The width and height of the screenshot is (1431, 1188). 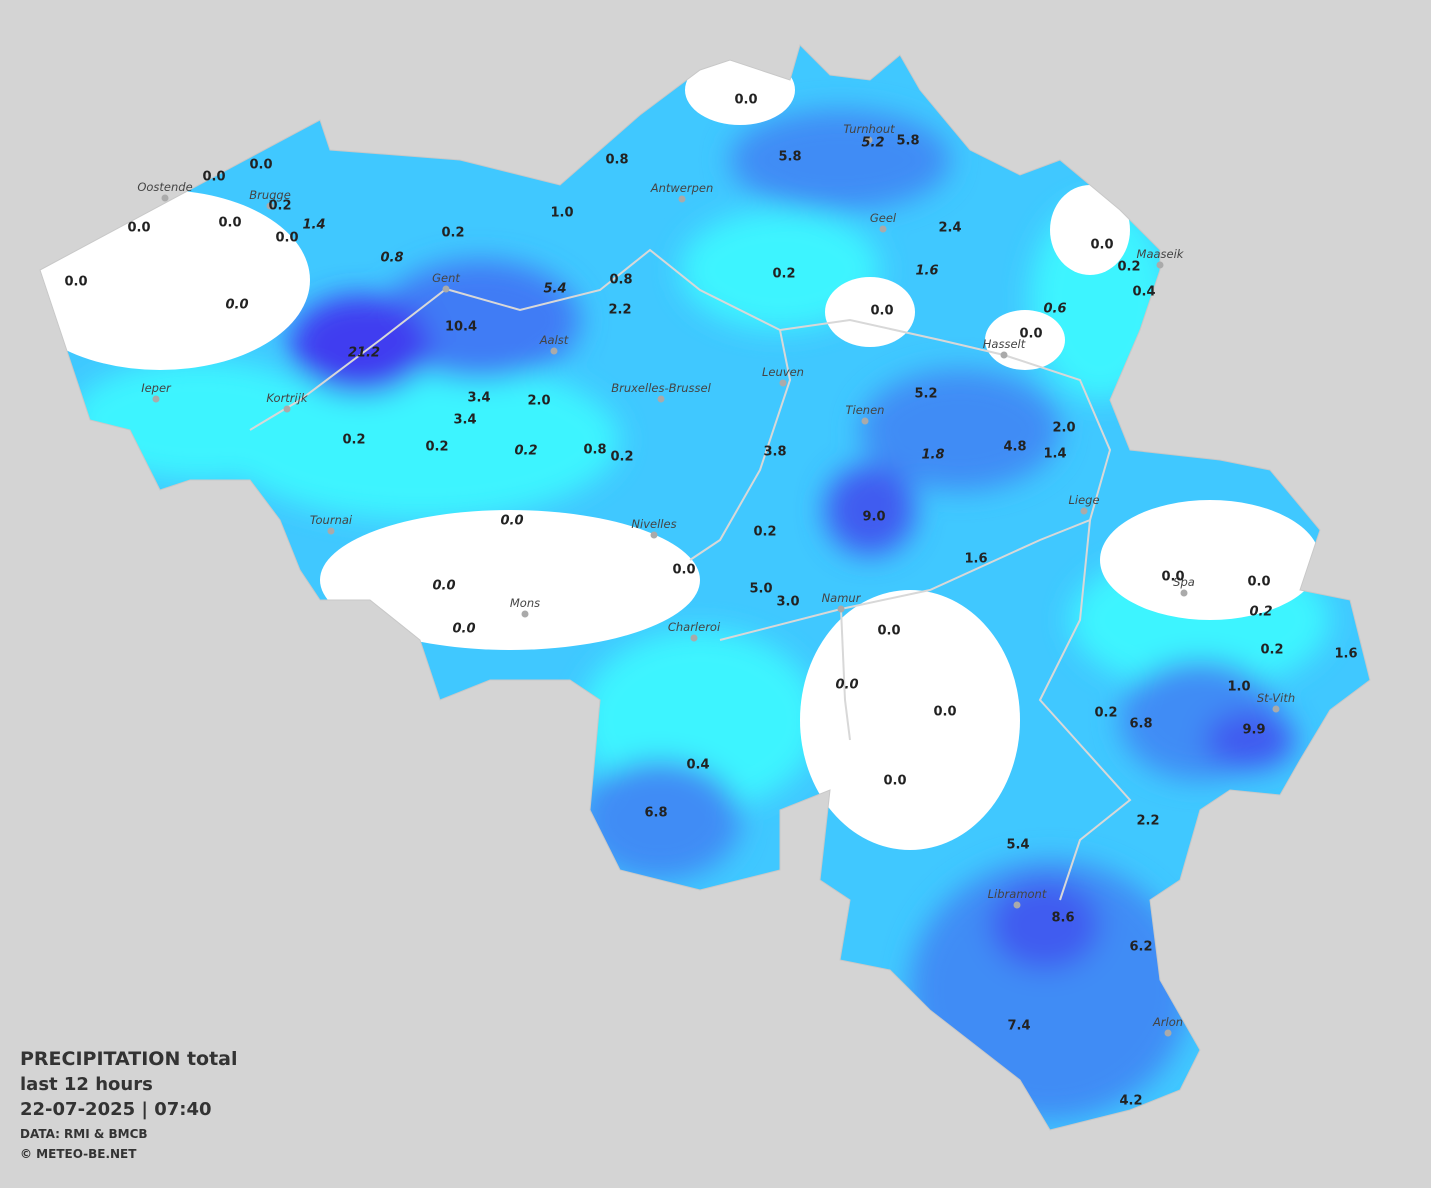 I want to click on city-label: Bruxelles-Brussel, so click(x=661, y=388).